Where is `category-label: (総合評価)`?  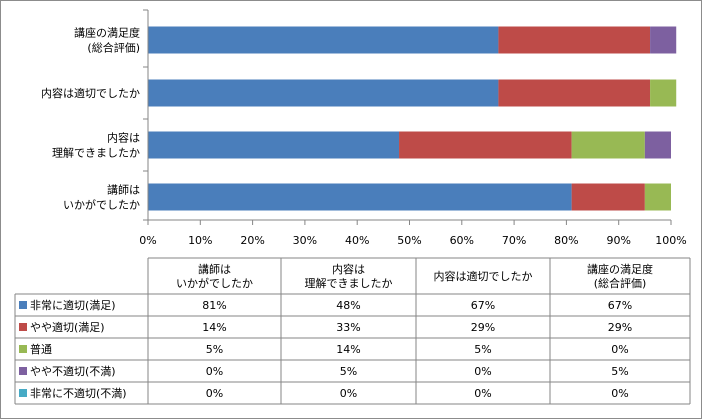 category-label: (総合評価) is located at coordinates (113, 48).